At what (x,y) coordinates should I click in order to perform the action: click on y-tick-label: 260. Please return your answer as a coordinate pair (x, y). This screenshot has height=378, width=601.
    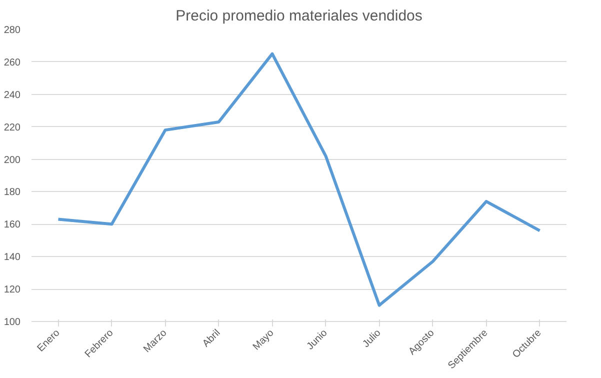
    Looking at the image, I should click on (12, 62).